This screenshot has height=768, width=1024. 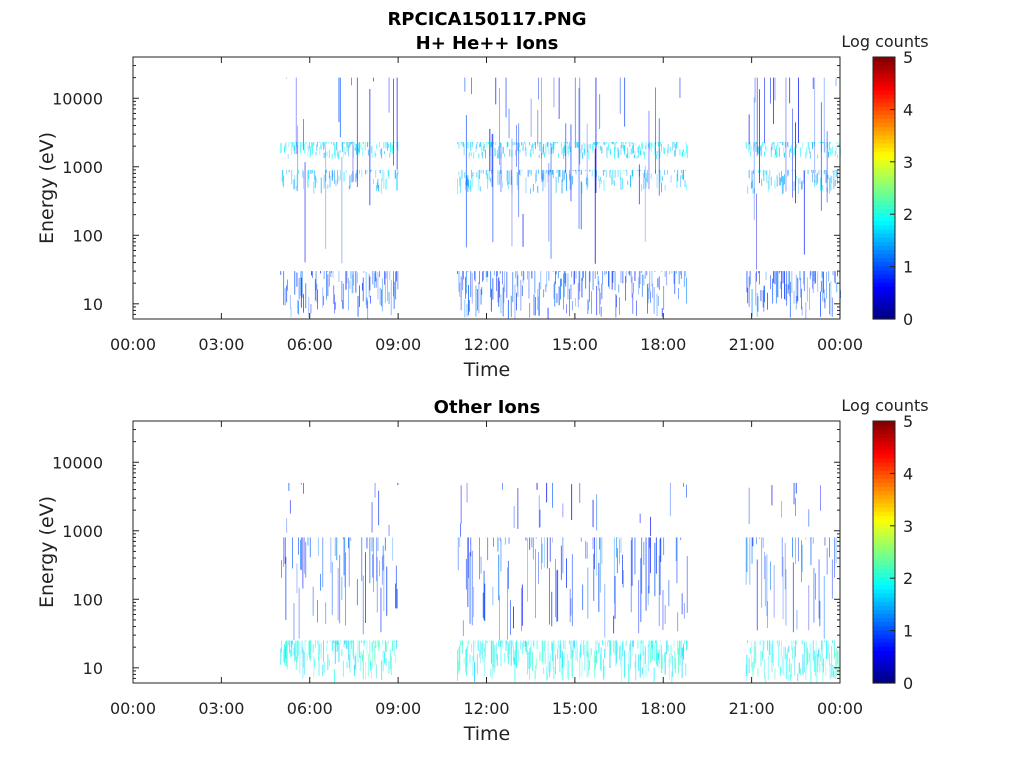 I want to click on colorbar-tick-label: 3, so click(x=908, y=526).